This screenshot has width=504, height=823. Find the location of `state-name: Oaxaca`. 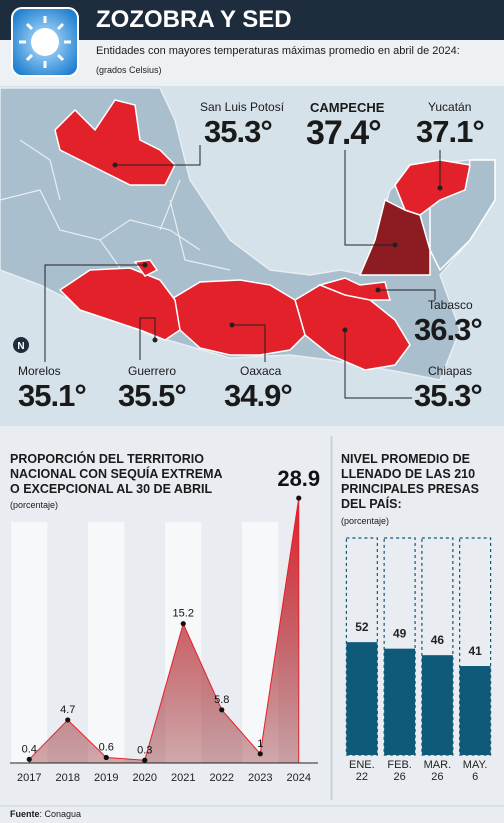

state-name: Oaxaca is located at coordinates (261, 371).